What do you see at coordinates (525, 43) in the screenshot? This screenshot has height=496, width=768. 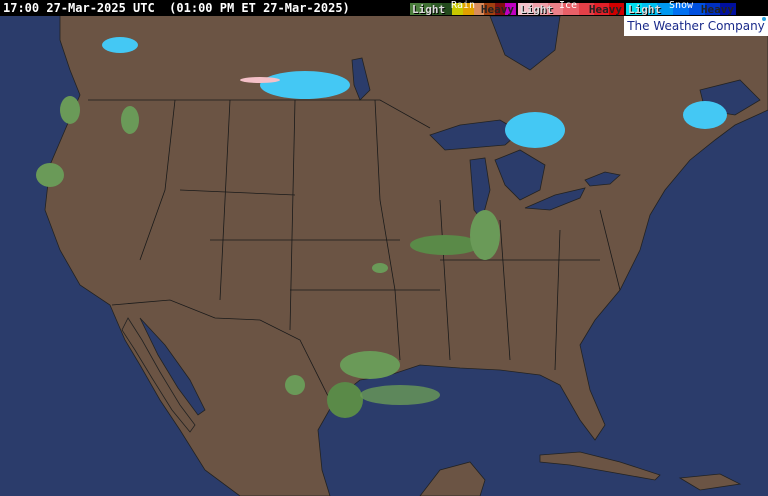 I see `hudson-bay` at bounding box center [525, 43].